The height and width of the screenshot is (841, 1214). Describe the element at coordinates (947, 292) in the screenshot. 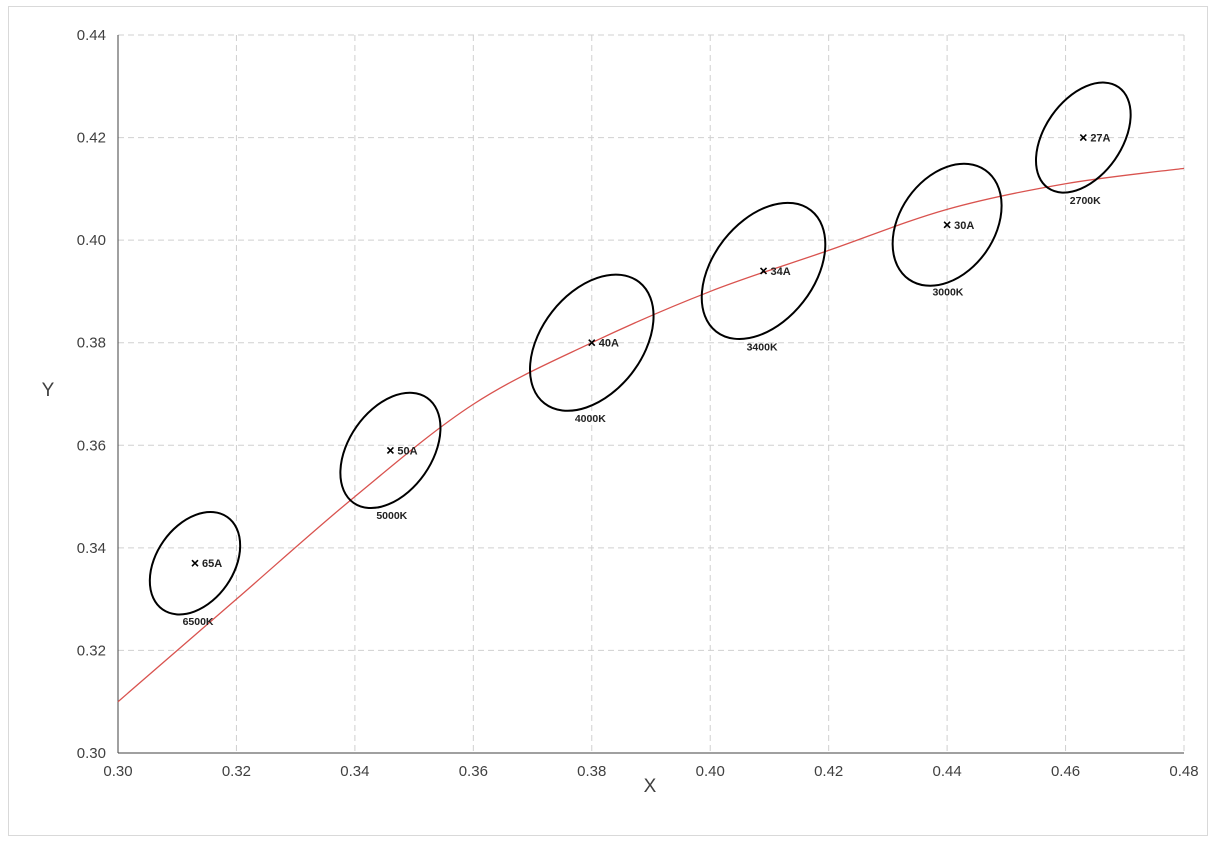

I see `cct-label: 3000K` at that location.